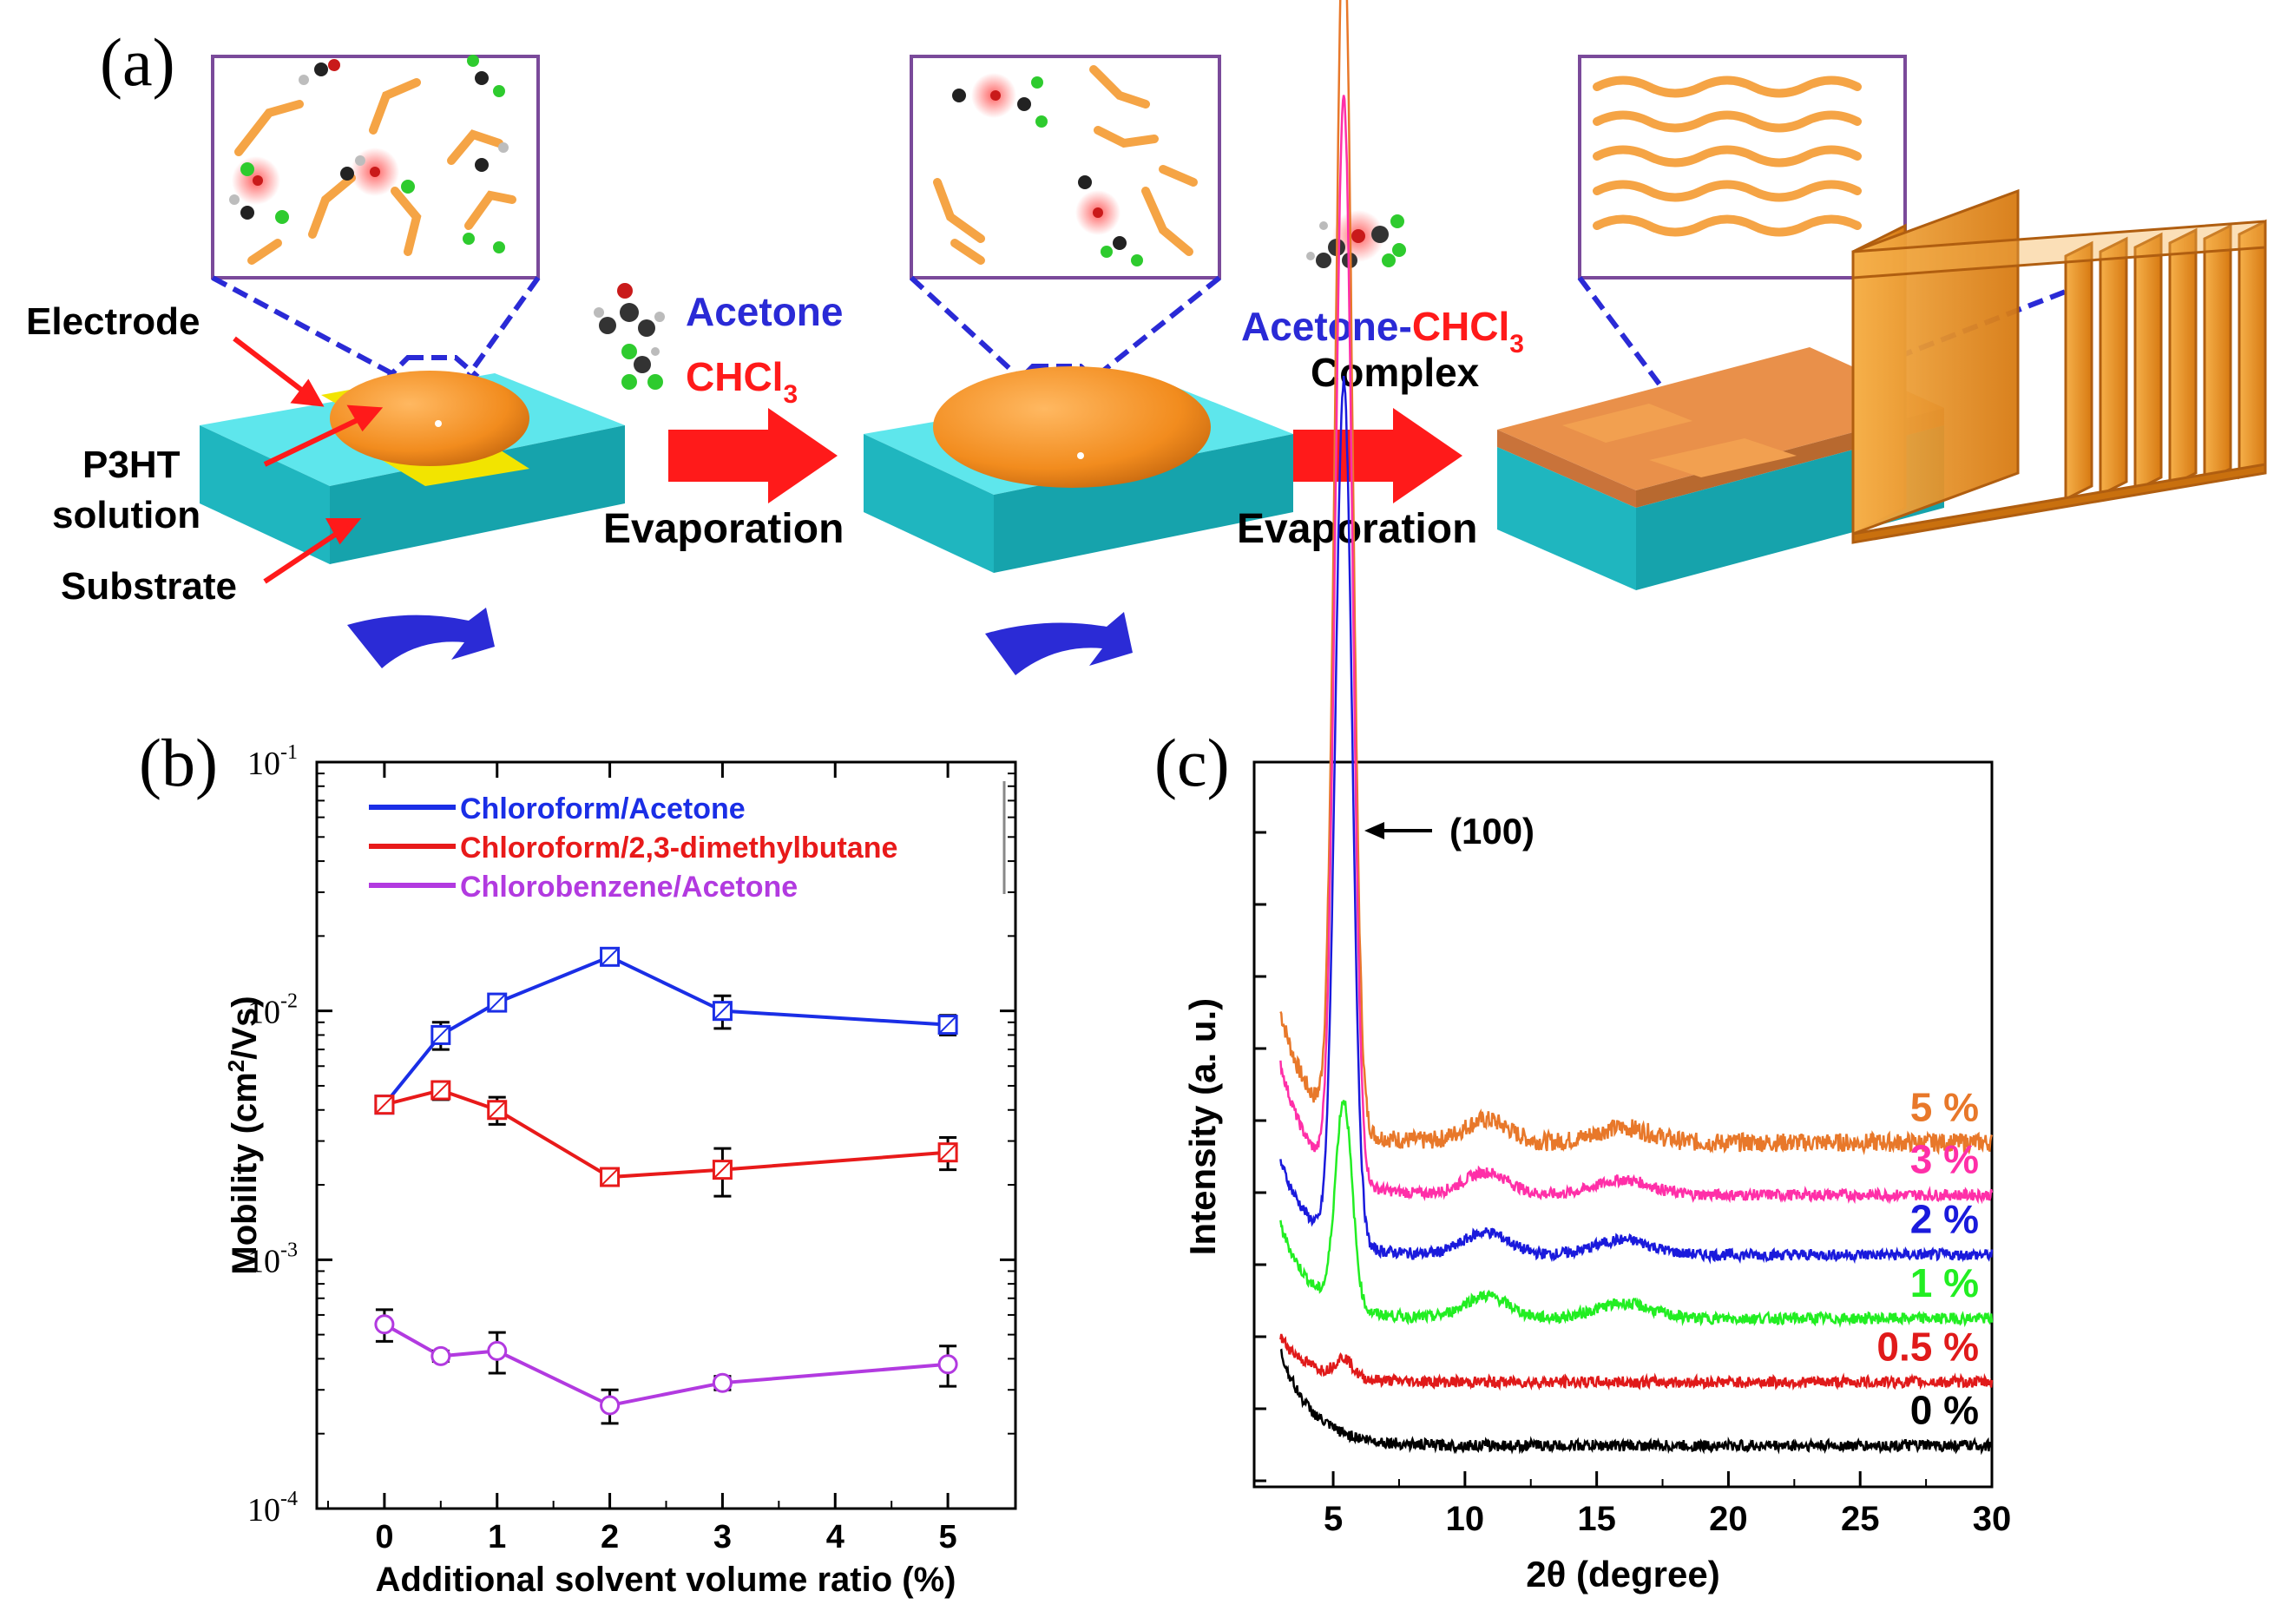 This screenshot has height=1624, width=2287. I want to click on acetone-label: Acetone, so click(764, 311).